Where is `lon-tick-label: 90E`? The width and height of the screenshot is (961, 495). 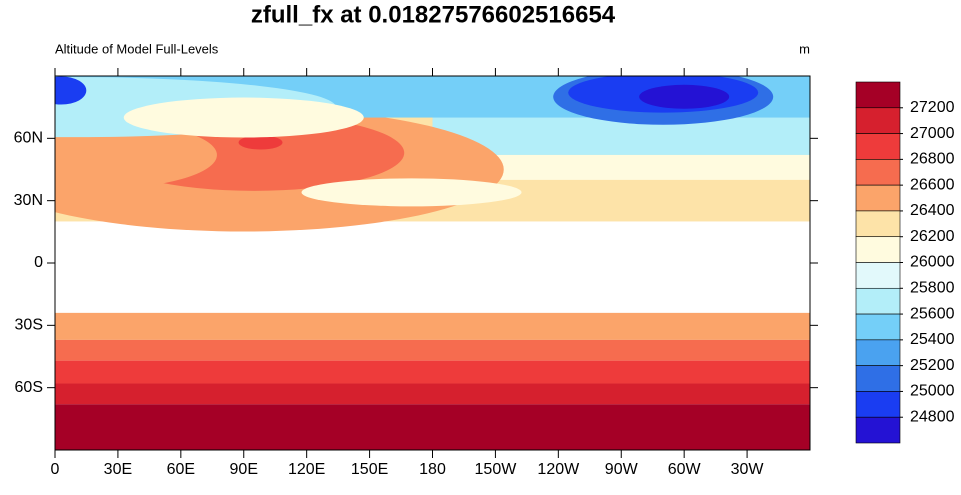 lon-tick-label: 90E is located at coordinates (244, 469).